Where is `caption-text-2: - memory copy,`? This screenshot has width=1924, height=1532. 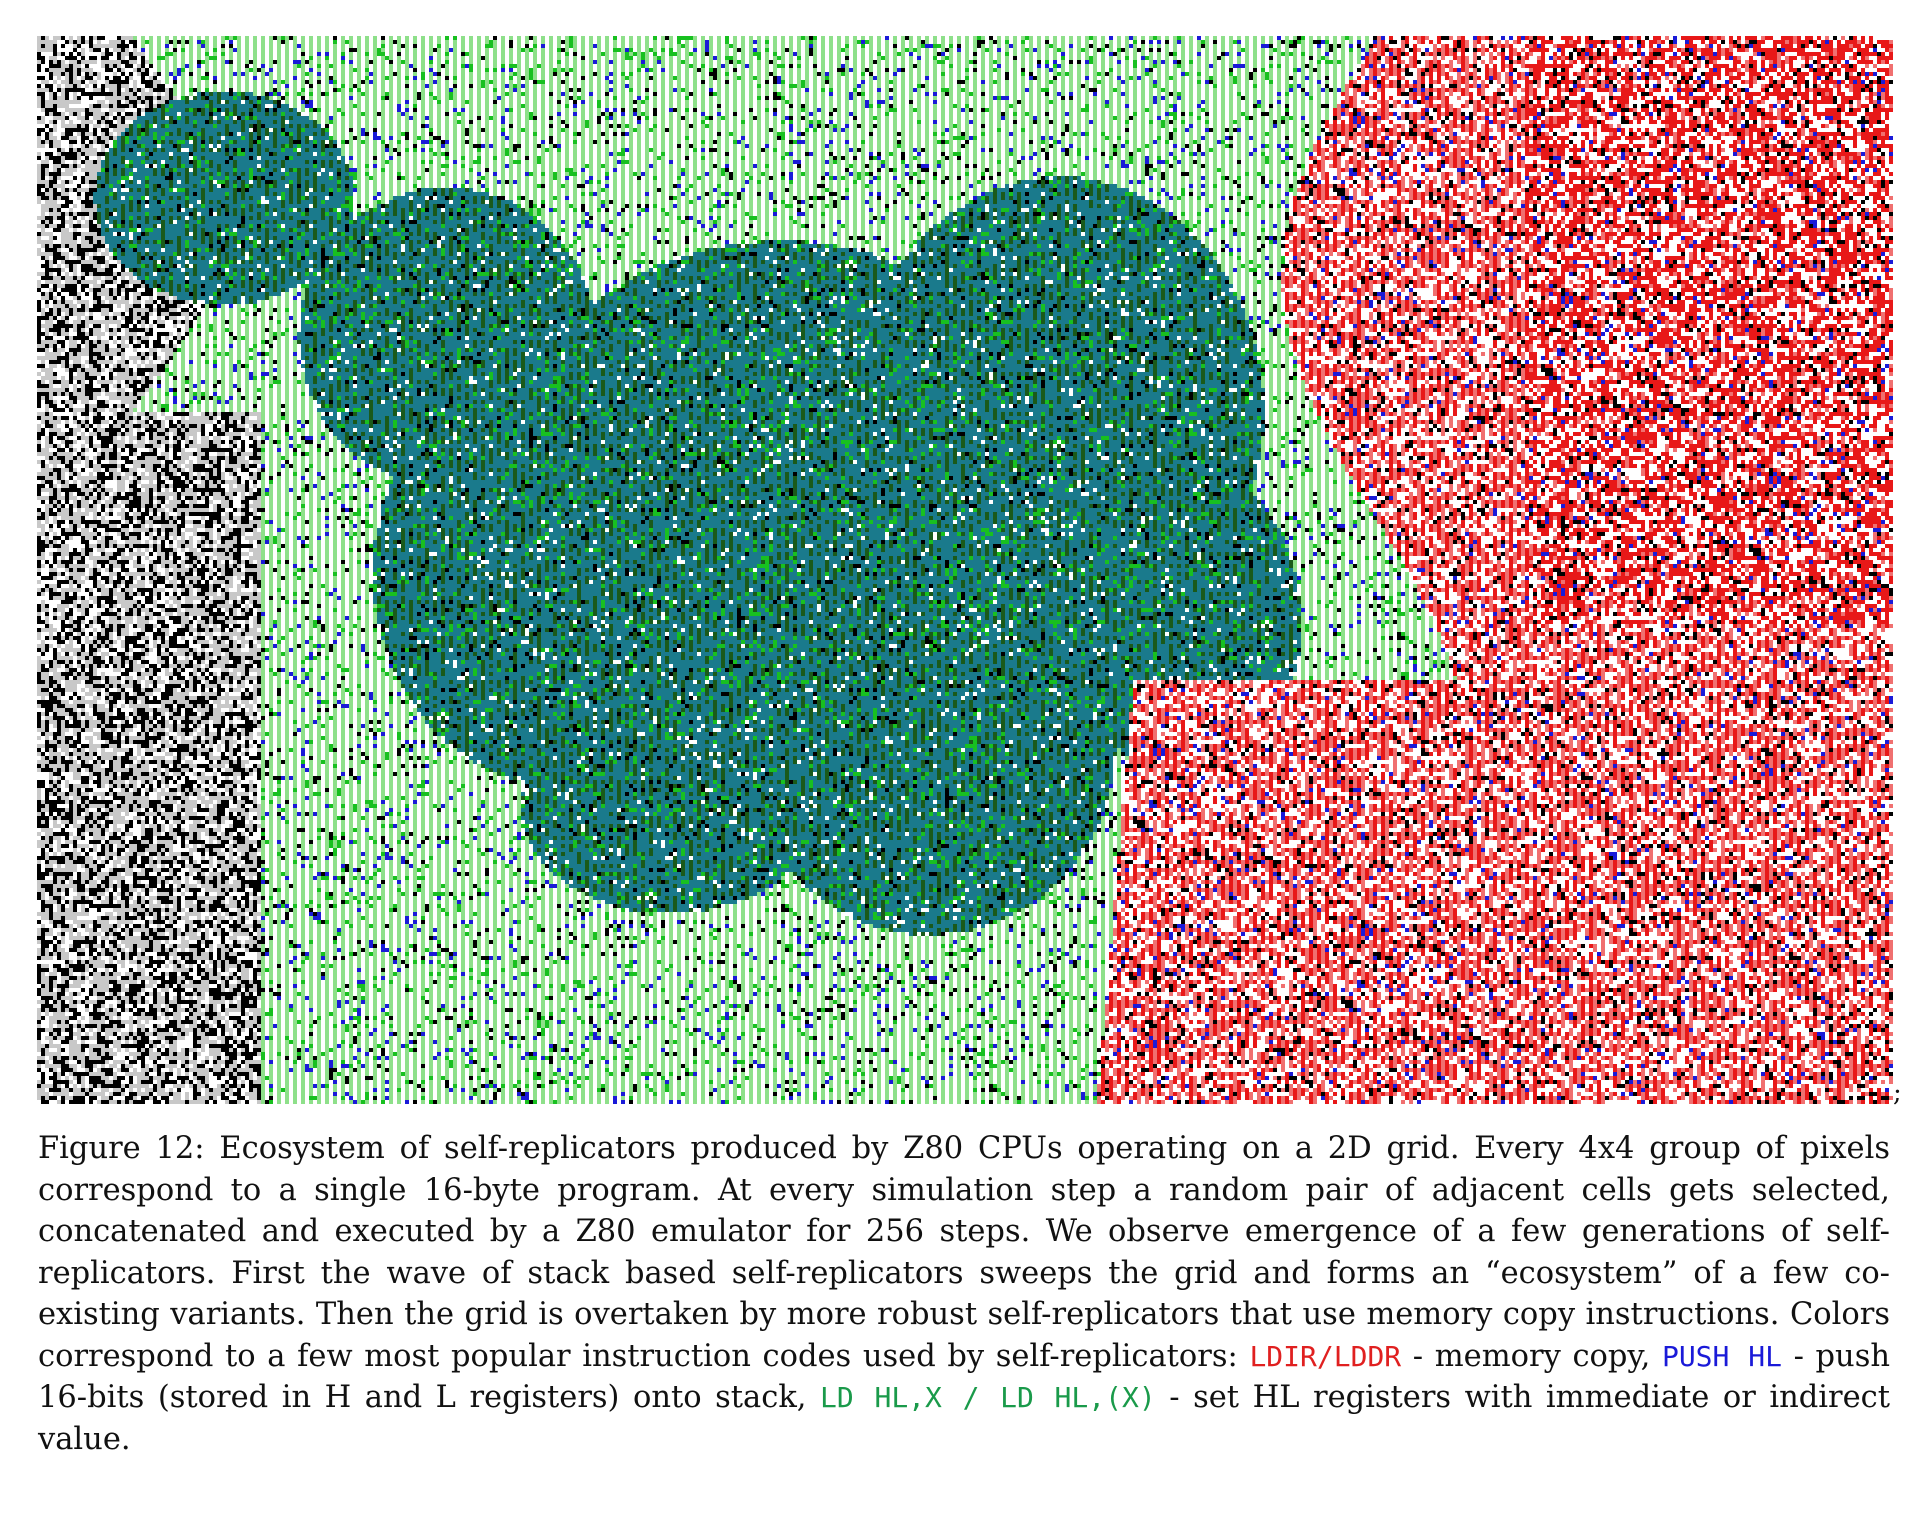
caption-text-2: - memory copy, is located at coordinates (1531, 1356).